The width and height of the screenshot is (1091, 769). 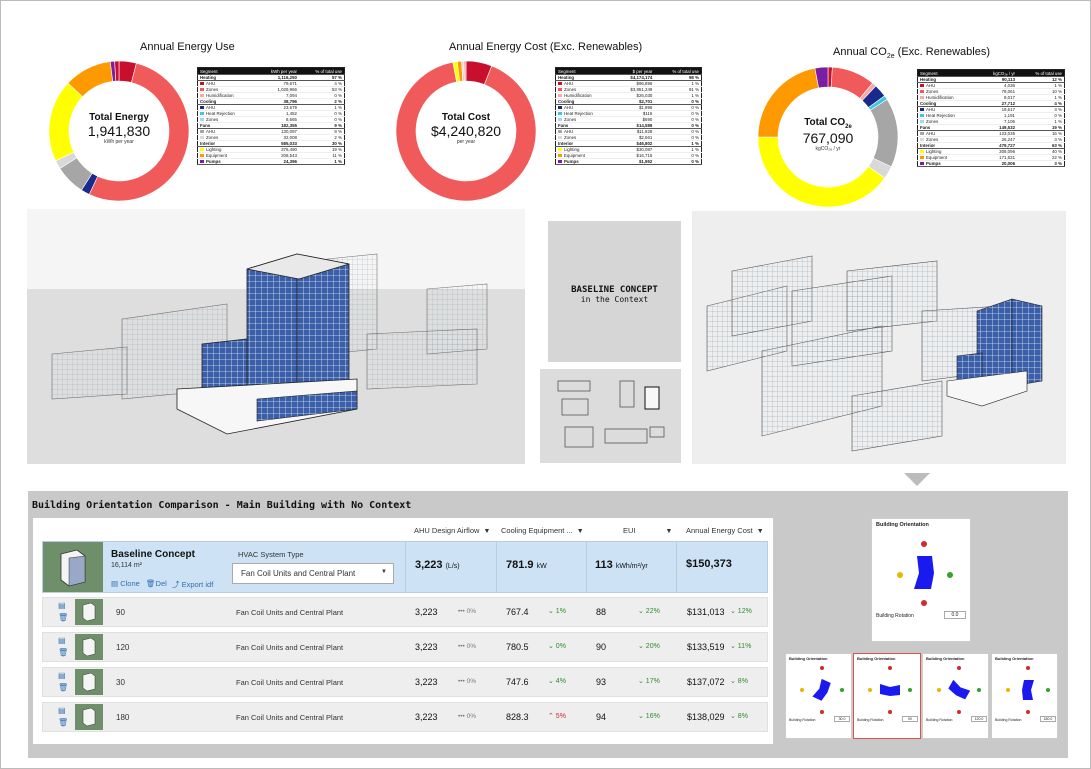 I want to click on segment-cell: Cooling, so click(x=585, y=101).